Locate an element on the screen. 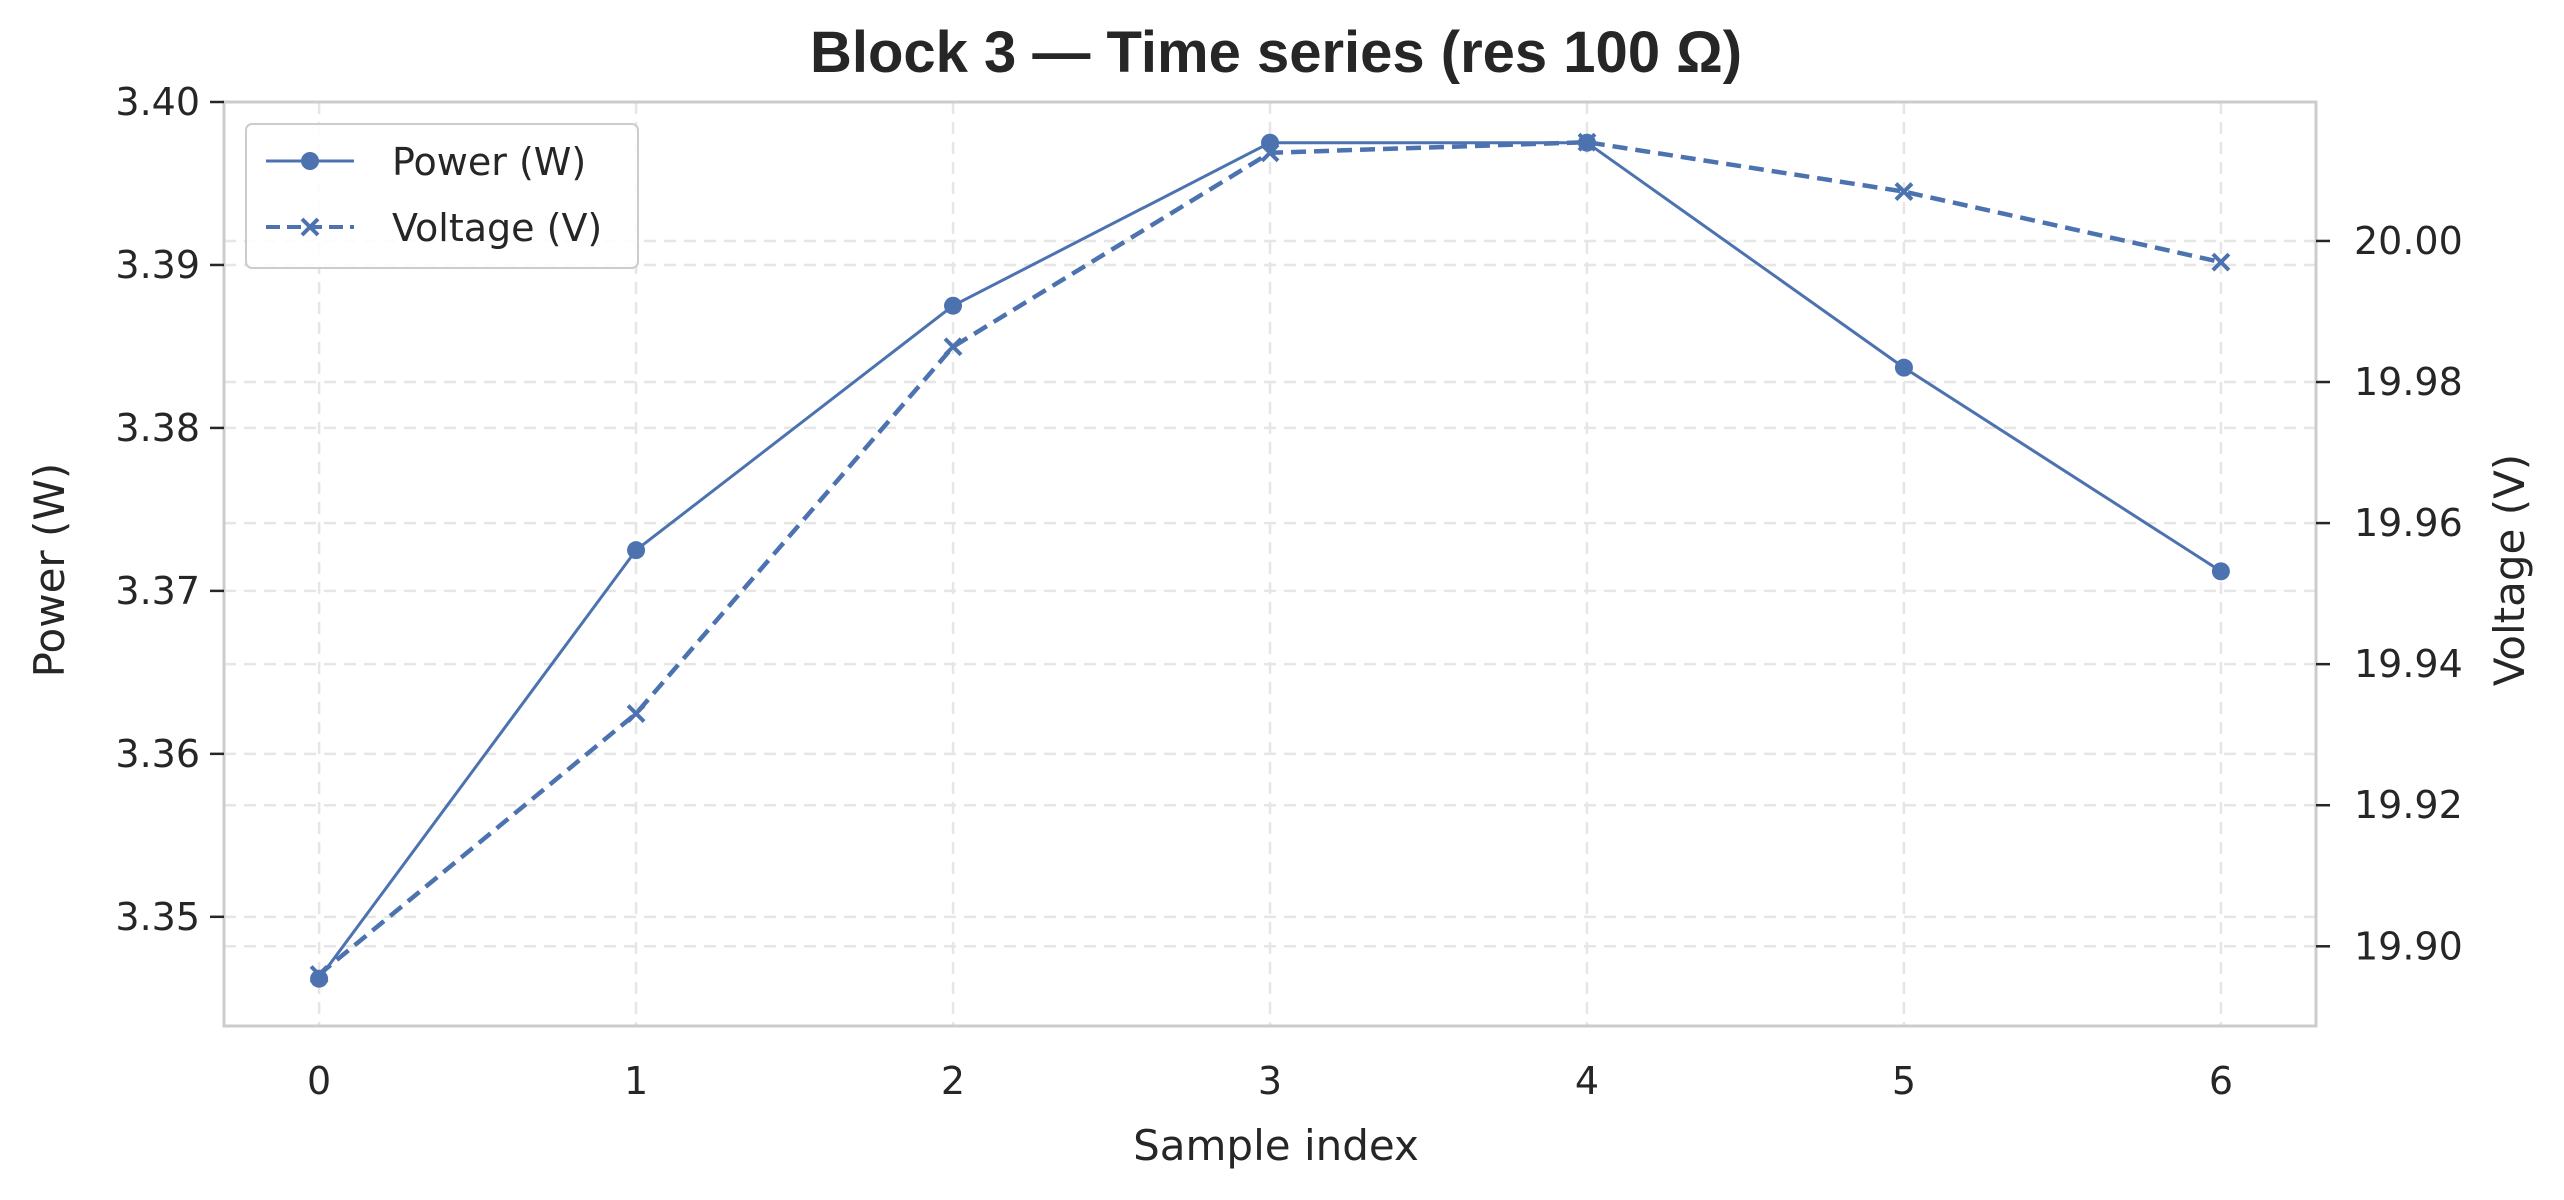 This screenshot has width=2564, height=1200. legend-item-power: Power (W) is located at coordinates (426, 162).